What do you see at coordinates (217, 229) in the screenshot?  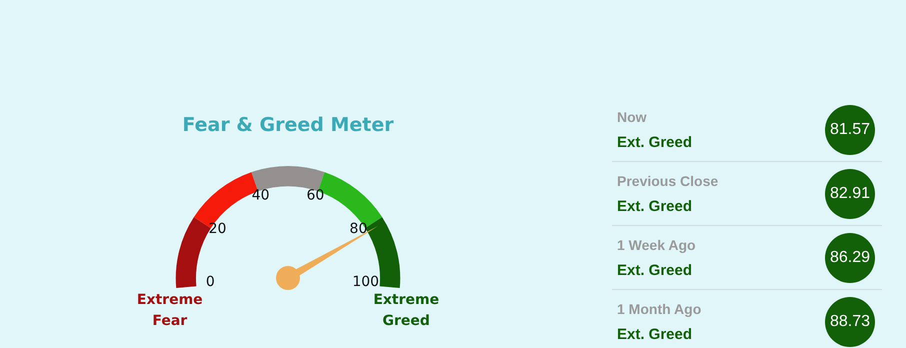 I see `text: 20` at bounding box center [217, 229].